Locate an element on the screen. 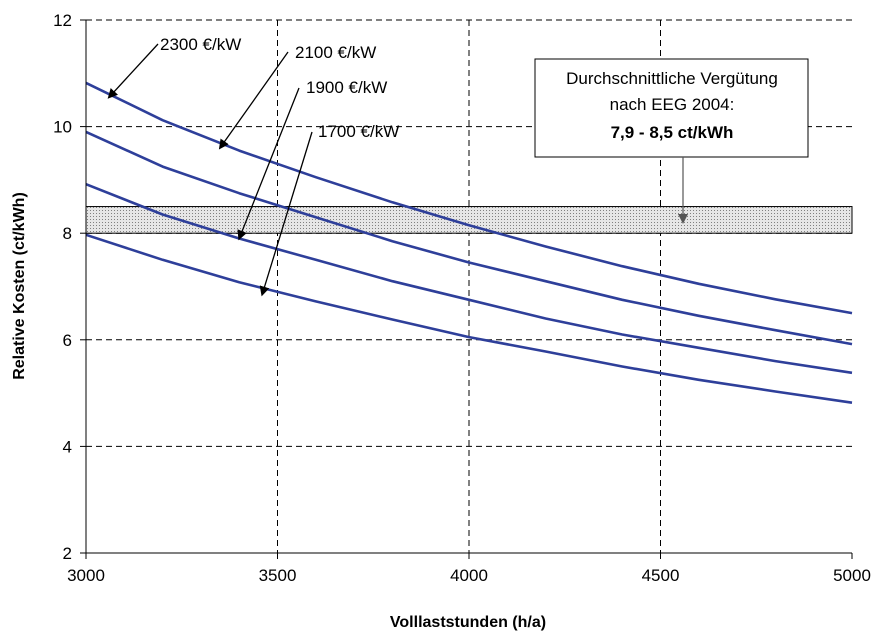  series-label: 2100 €/kW is located at coordinates (335, 52).